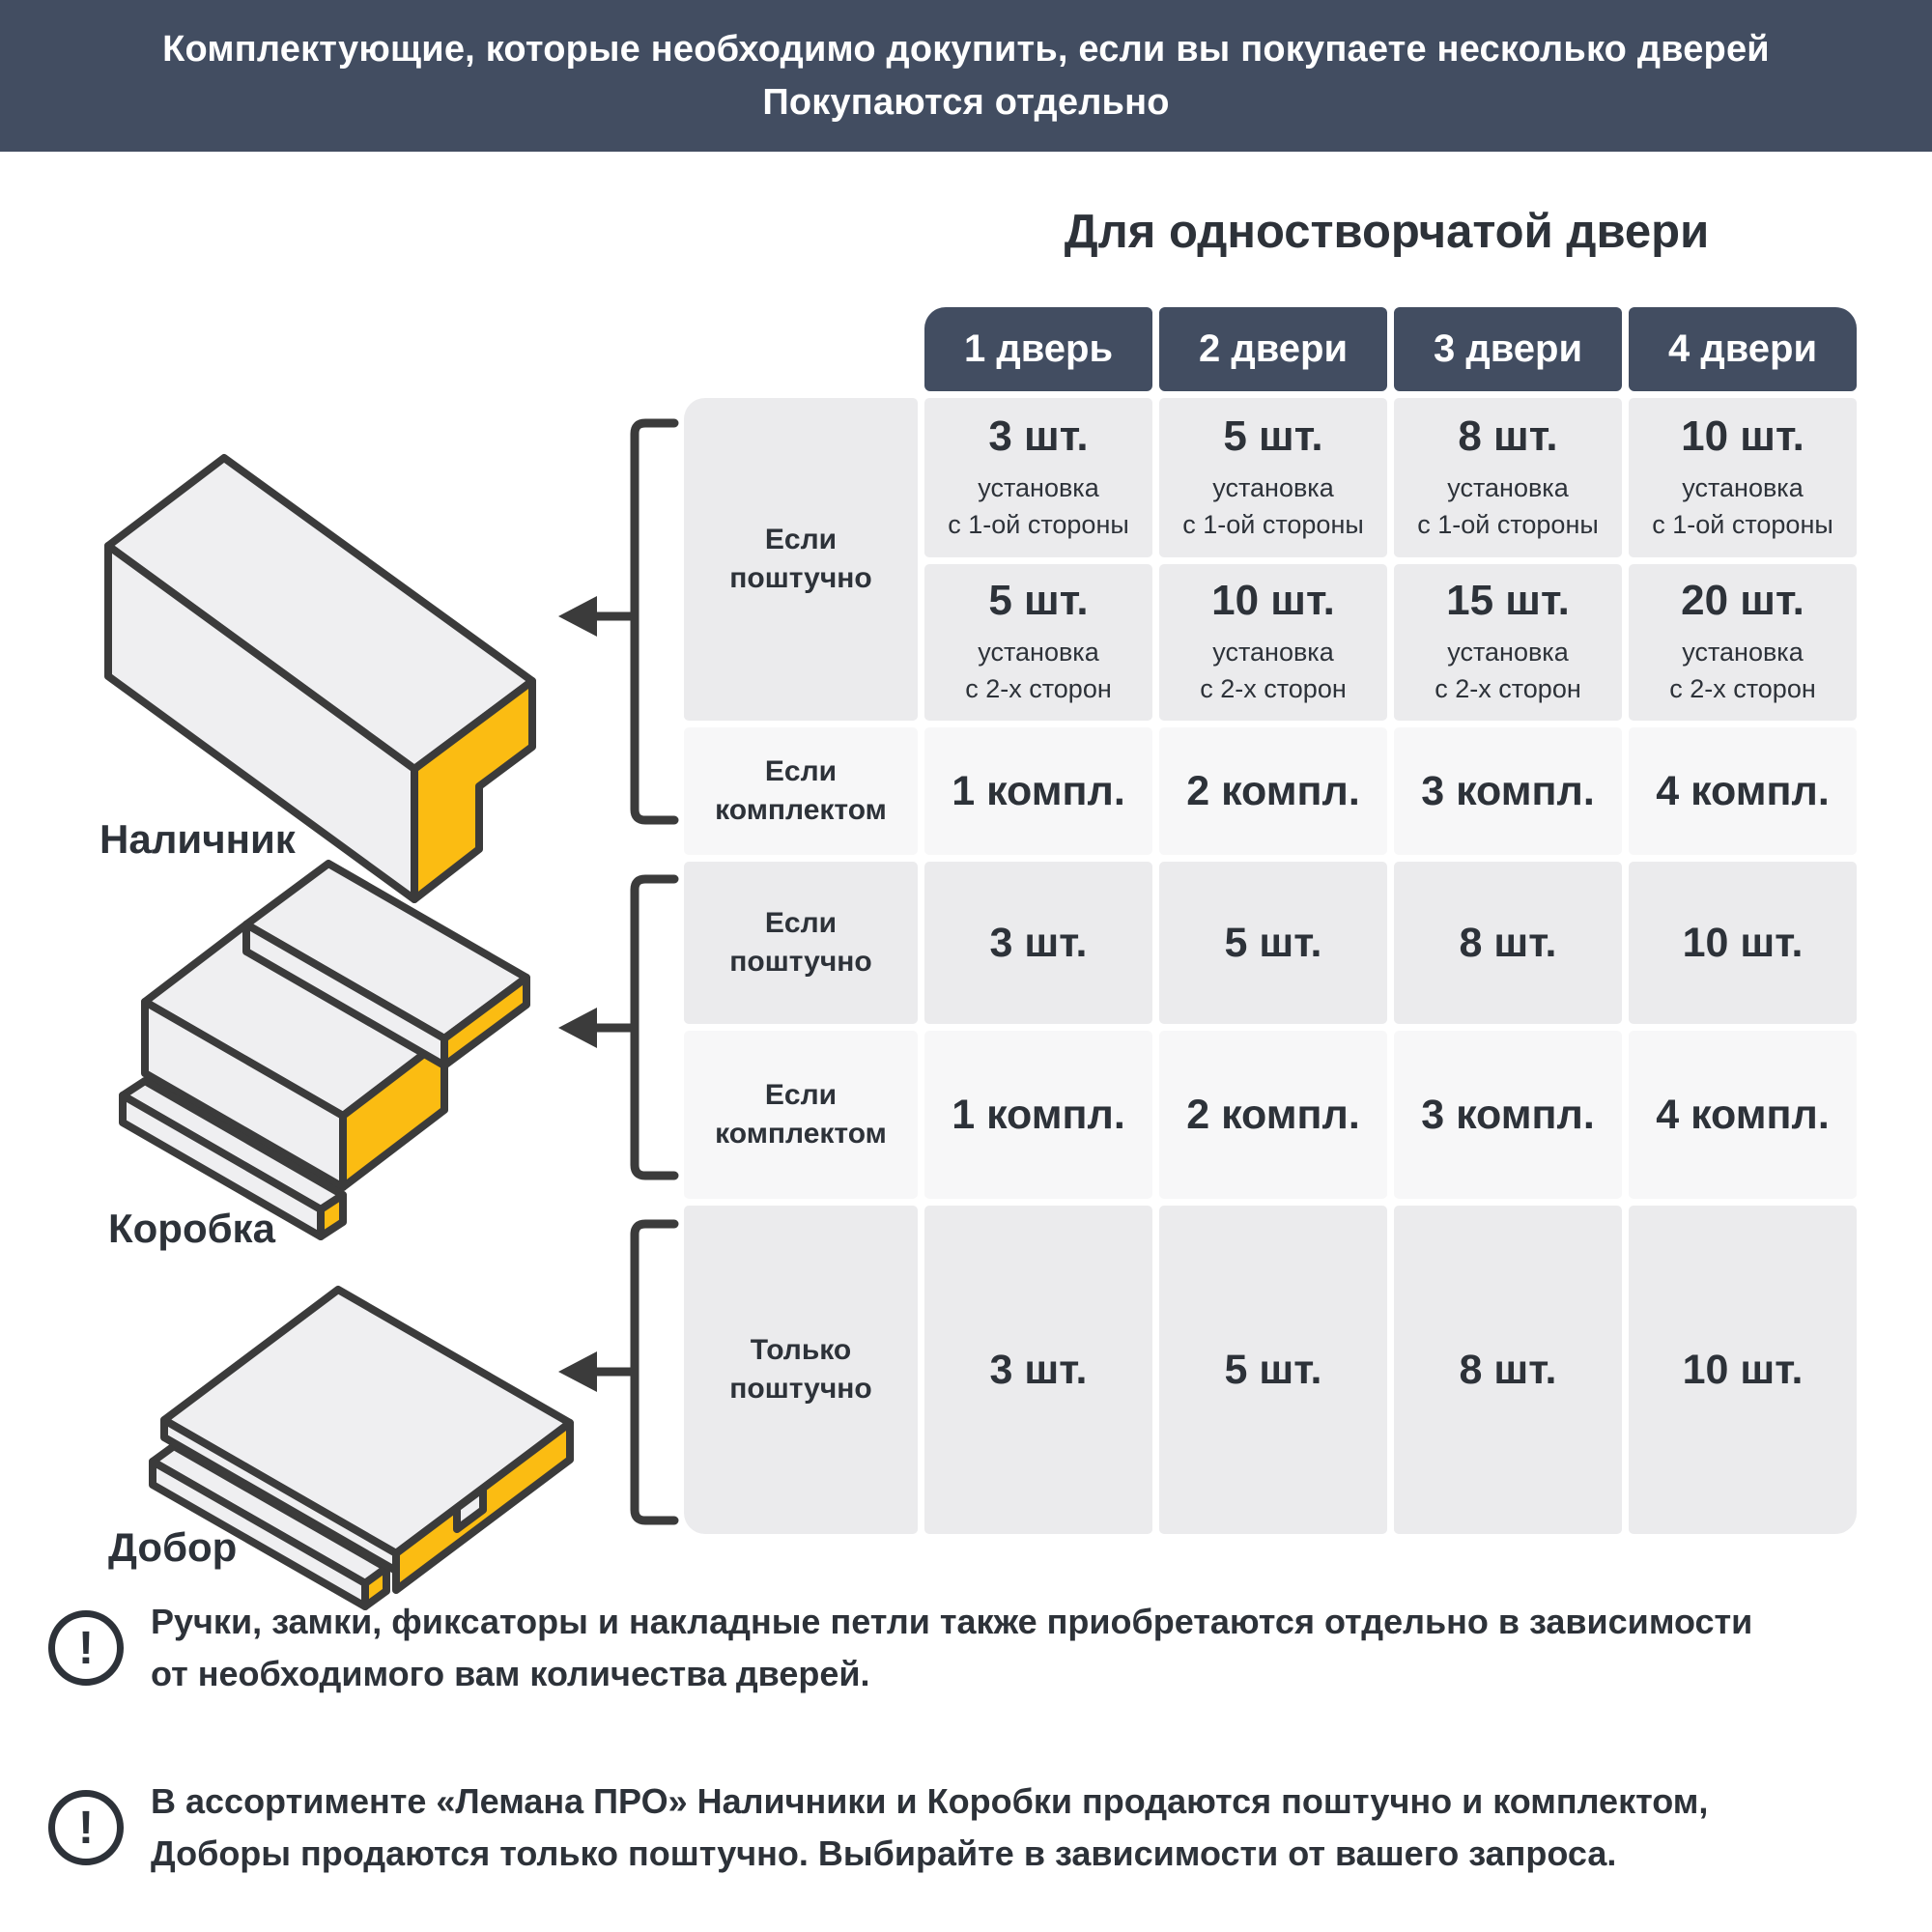  I want to click on cell-frame-piece-4: 10 шт., so click(1743, 943).